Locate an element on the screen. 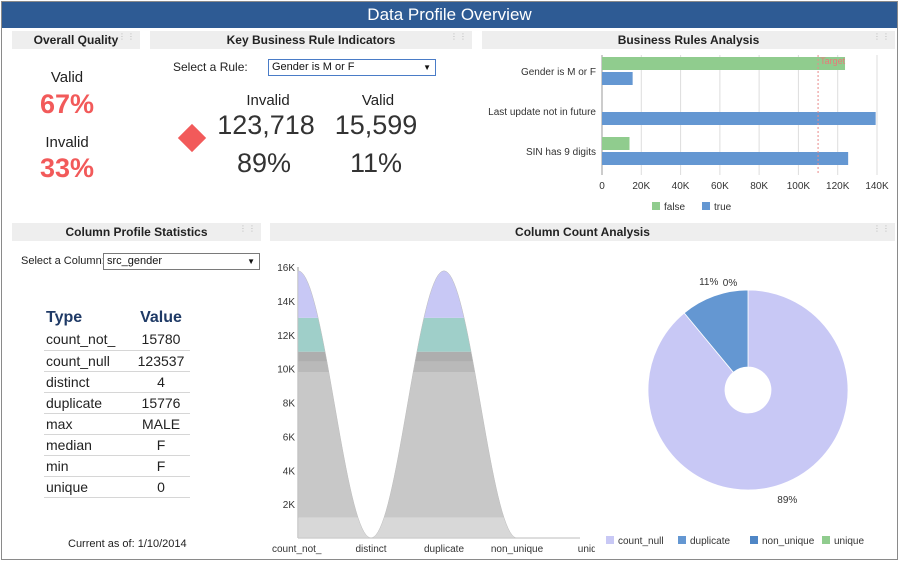  table-header-row: Type Value is located at coordinates (117, 319).